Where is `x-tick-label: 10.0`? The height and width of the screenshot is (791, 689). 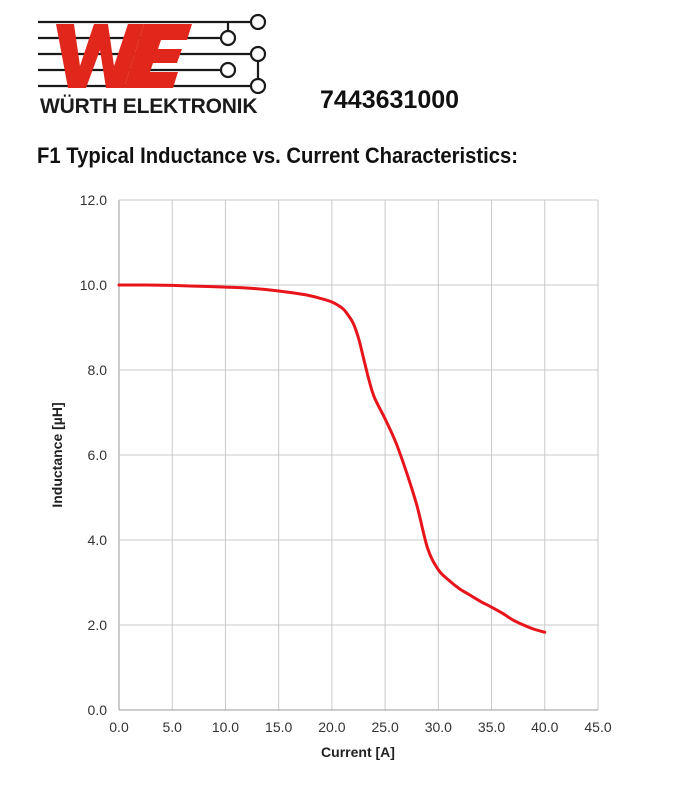 x-tick-label: 10.0 is located at coordinates (225, 727).